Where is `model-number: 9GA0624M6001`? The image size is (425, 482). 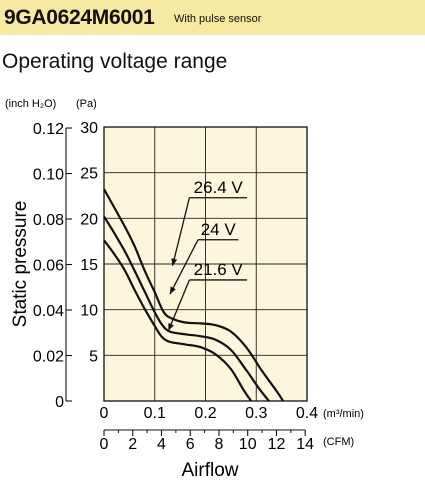
model-number: 9GA0624M6001 is located at coordinates (79, 17).